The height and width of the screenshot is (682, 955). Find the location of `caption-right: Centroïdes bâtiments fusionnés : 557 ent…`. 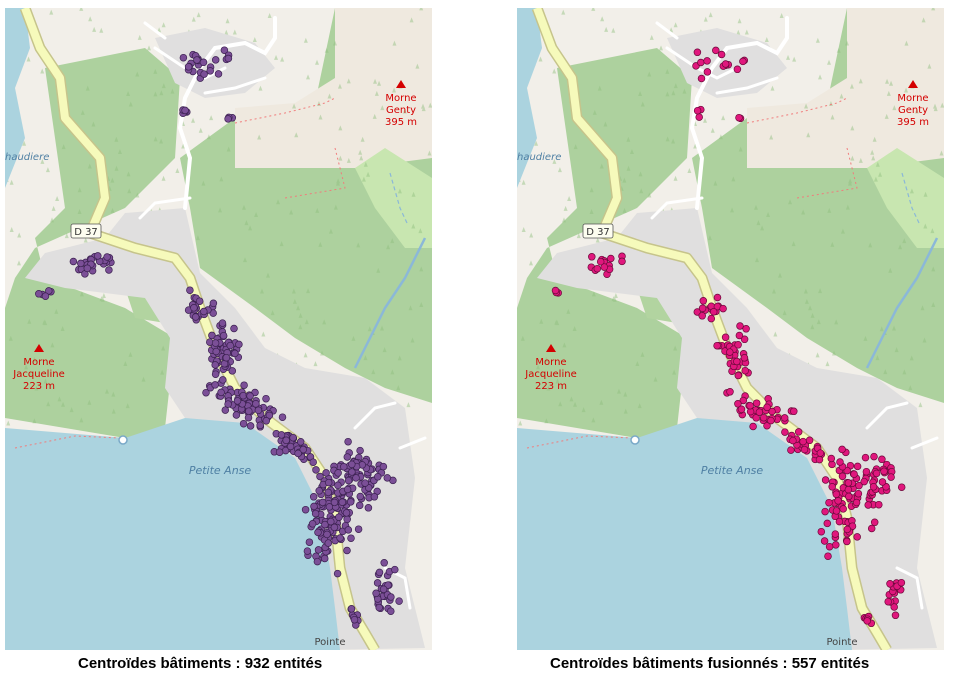

caption-right: Centroïdes bâtiments fusionnés : 557 ent… is located at coordinates (710, 663).